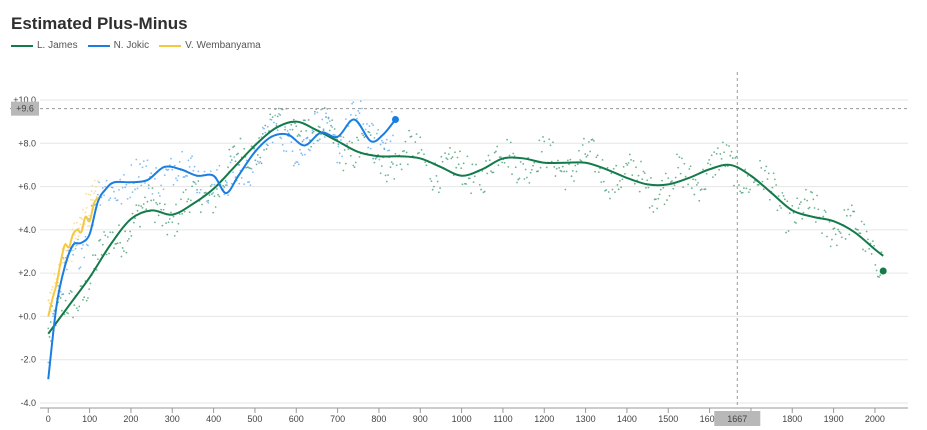 This screenshot has height=430, width=927. What do you see at coordinates (27, 316) in the screenshot?
I see `y-tick-label: +0.0` at bounding box center [27, 316].